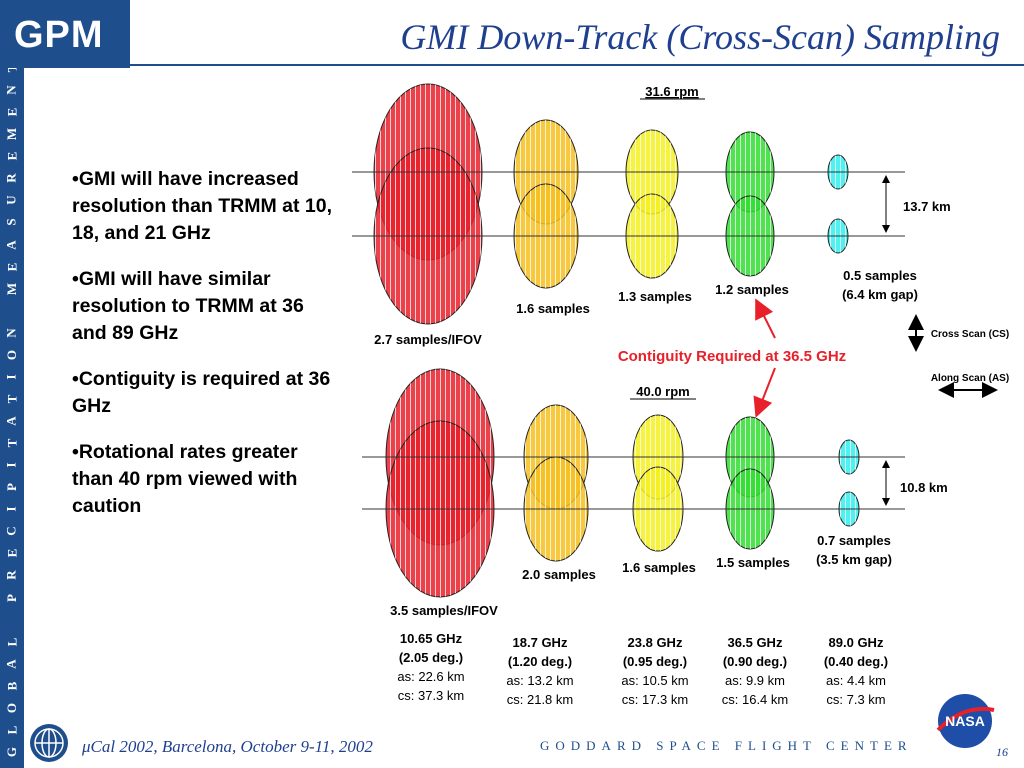 This screenshot has width=1024, height=768. Describe the element at coordinates (431, 657) in the screenshot. I see `channel-label: (2.05 deg.)` at that location.